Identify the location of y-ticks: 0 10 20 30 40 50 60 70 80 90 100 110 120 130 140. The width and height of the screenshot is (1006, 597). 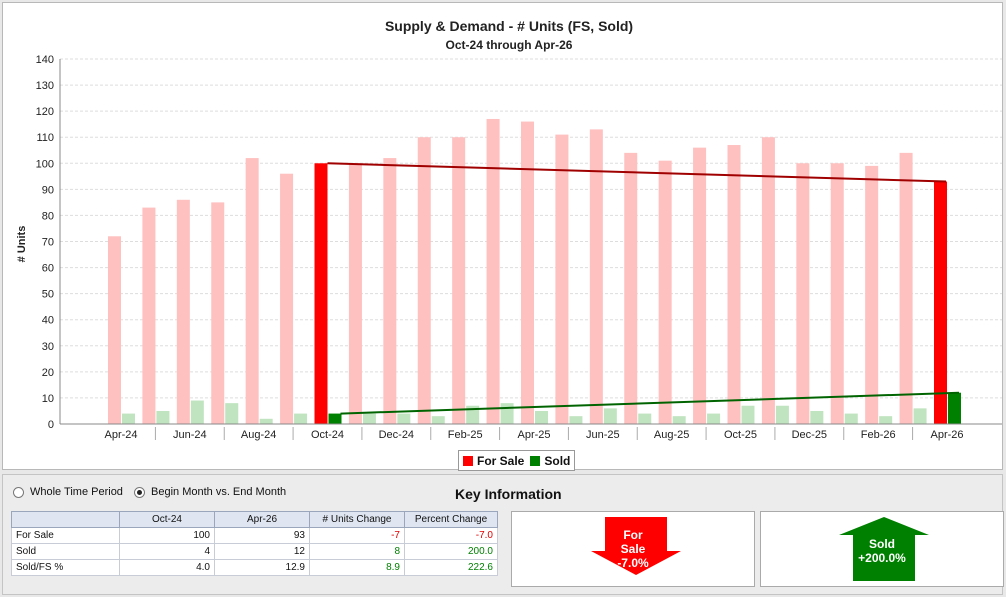
(45, 242).